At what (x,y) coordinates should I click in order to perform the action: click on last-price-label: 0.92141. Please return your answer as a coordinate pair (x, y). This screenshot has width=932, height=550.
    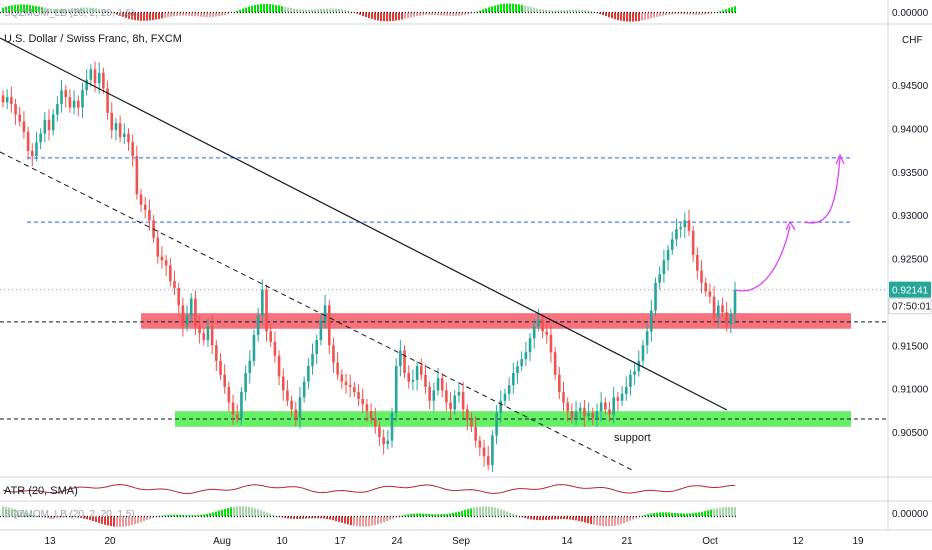
    Looking at the image, I should click on (910, 291).